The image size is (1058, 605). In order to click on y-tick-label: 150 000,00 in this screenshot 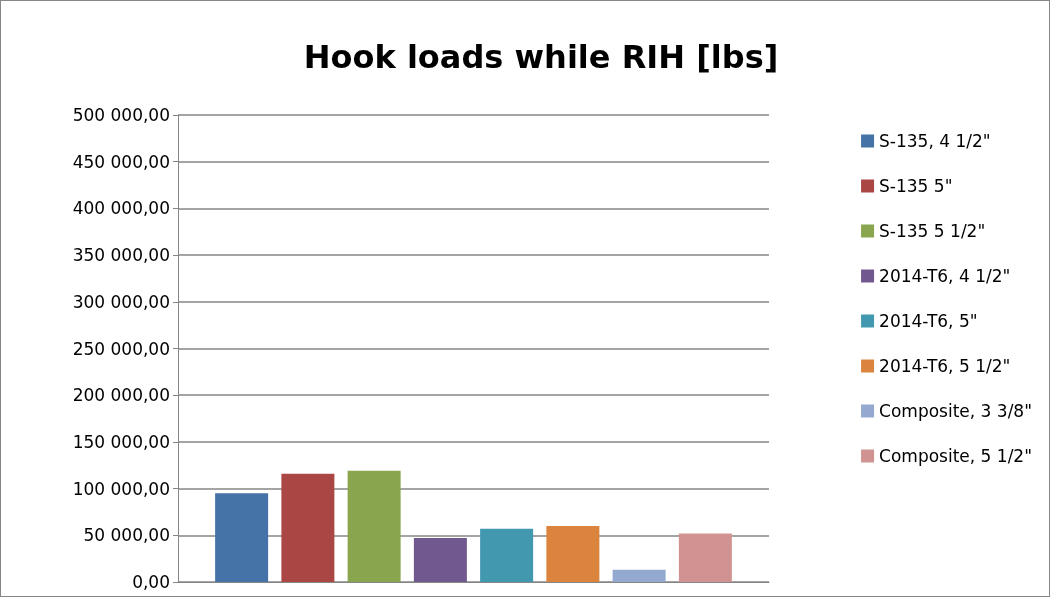, I will do `click(121, 441)`.